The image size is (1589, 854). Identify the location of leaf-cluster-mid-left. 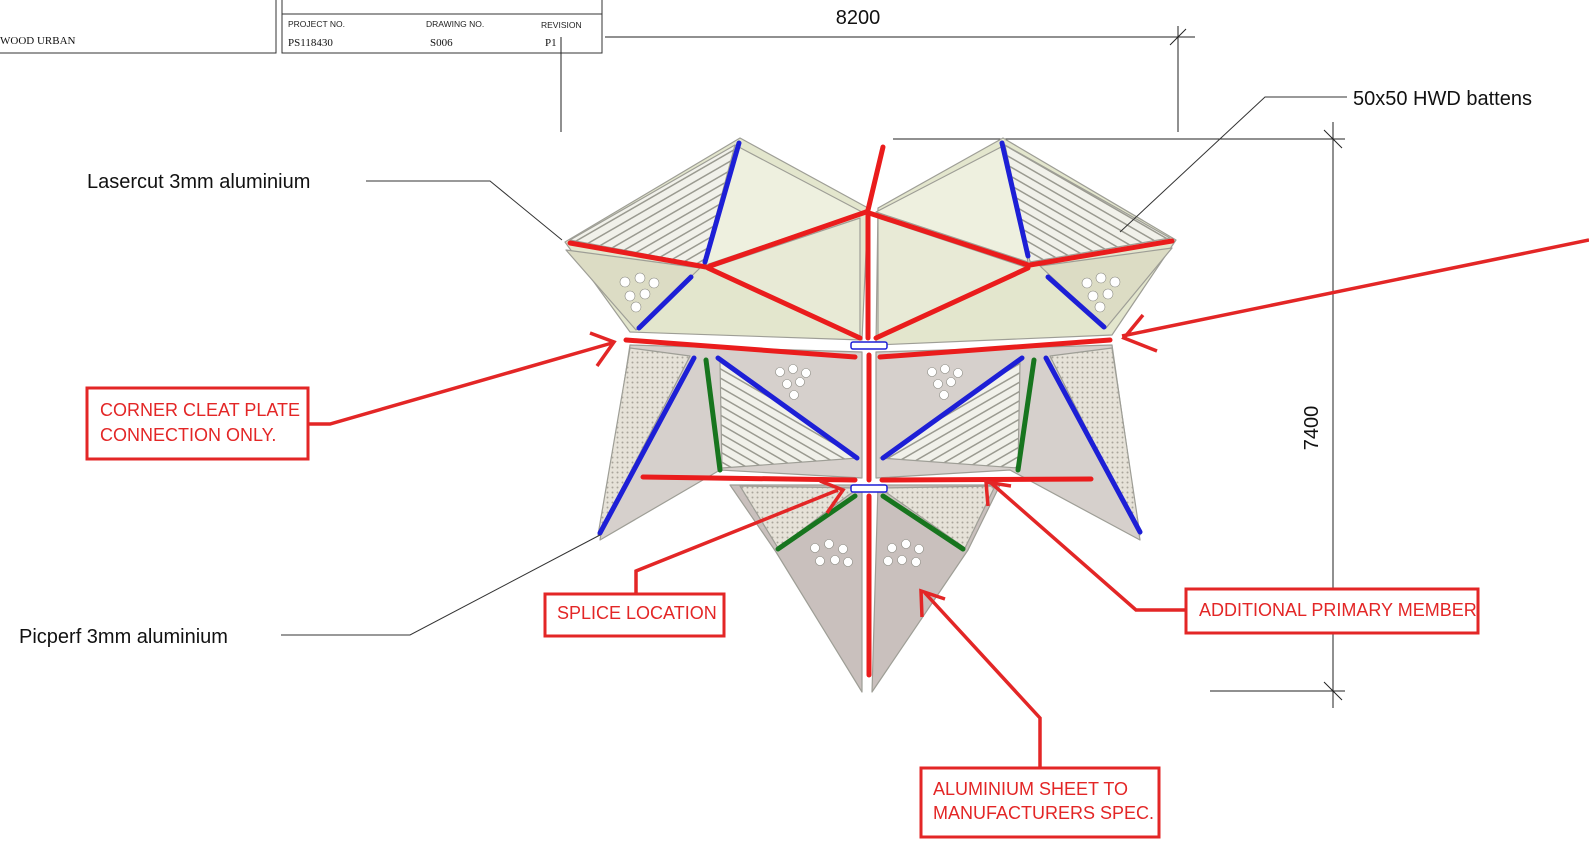
(793, 382).